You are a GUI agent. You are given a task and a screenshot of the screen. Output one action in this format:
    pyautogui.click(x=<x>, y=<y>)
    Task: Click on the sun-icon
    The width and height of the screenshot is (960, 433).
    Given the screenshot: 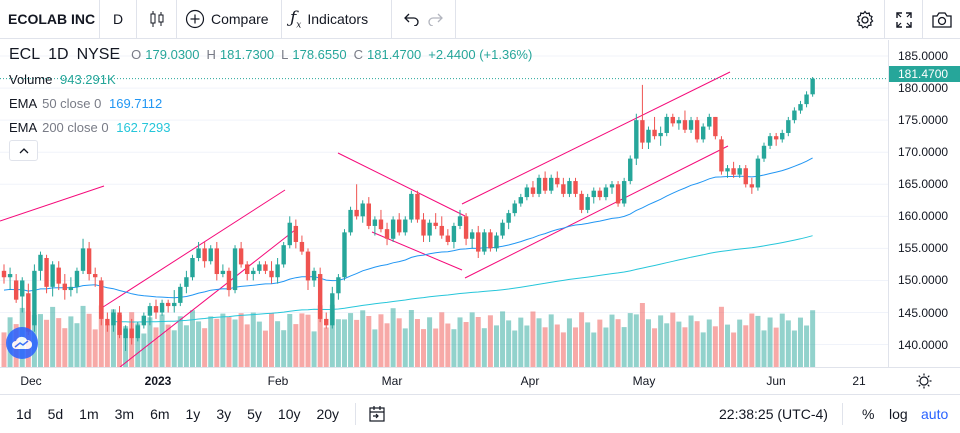 What is the action you would take?
    pyautogui.click(x=924, y=381)
    